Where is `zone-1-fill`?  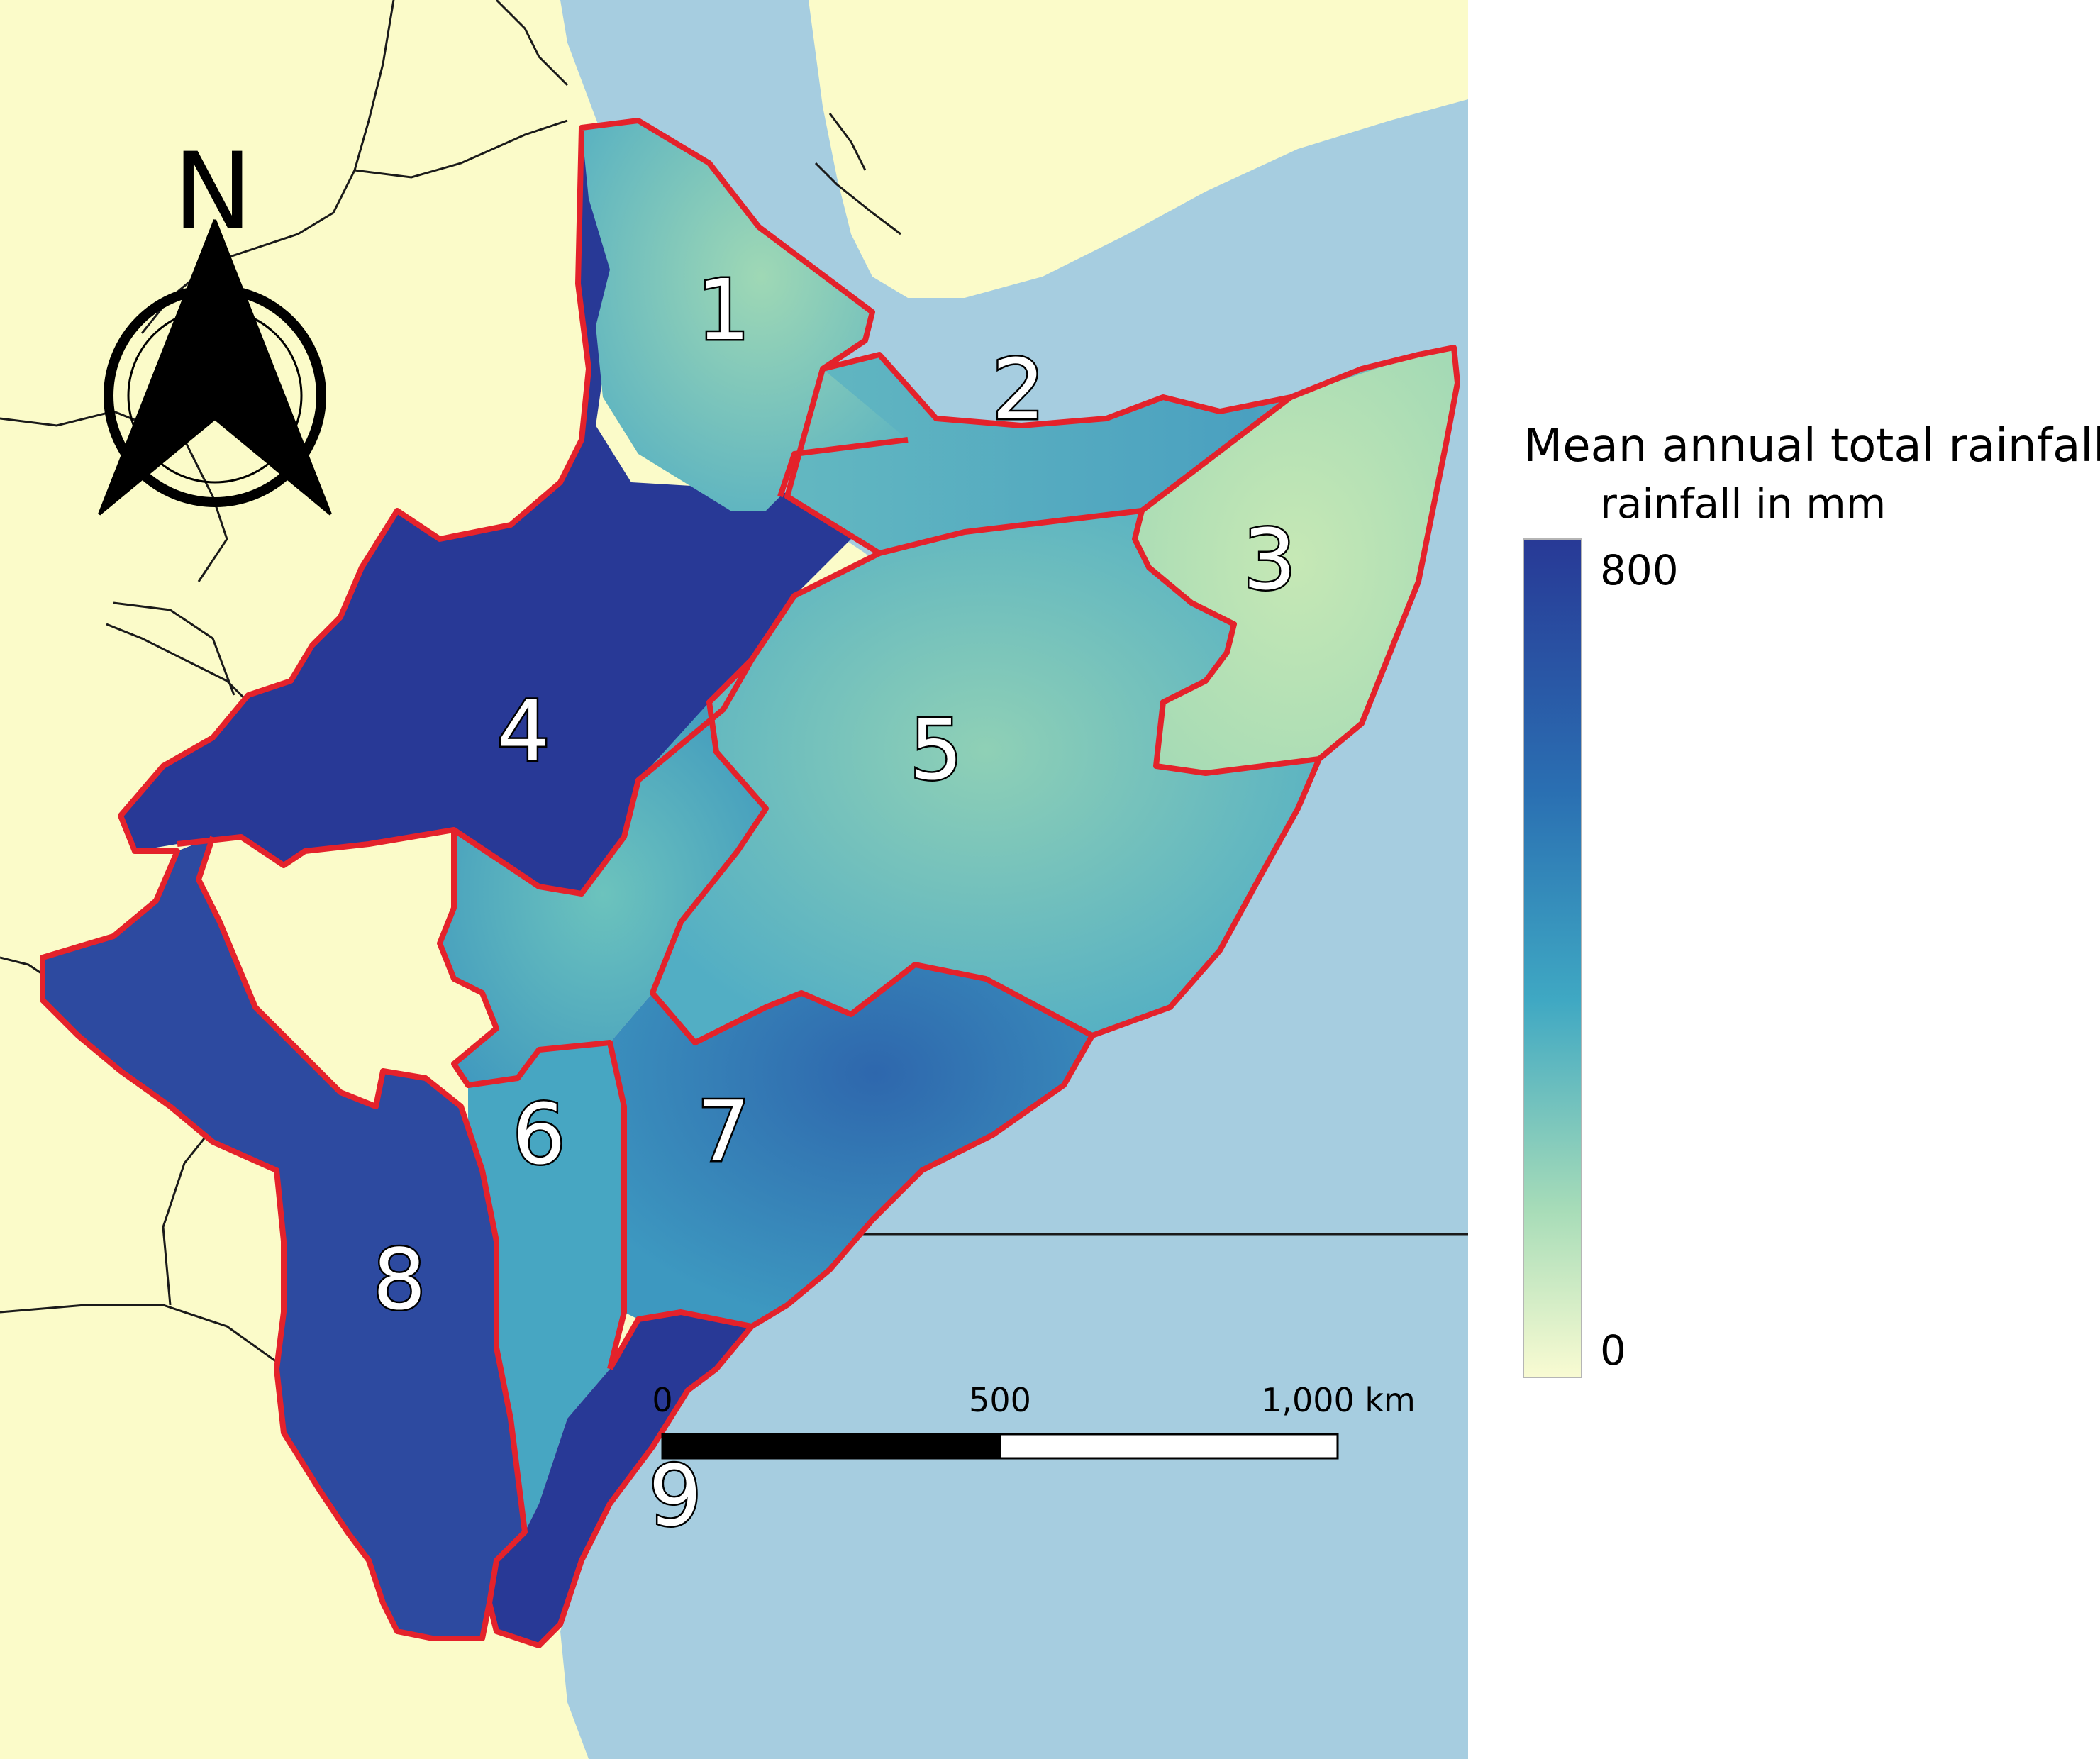
zone-1-fill is located at coordinates (745, 316).